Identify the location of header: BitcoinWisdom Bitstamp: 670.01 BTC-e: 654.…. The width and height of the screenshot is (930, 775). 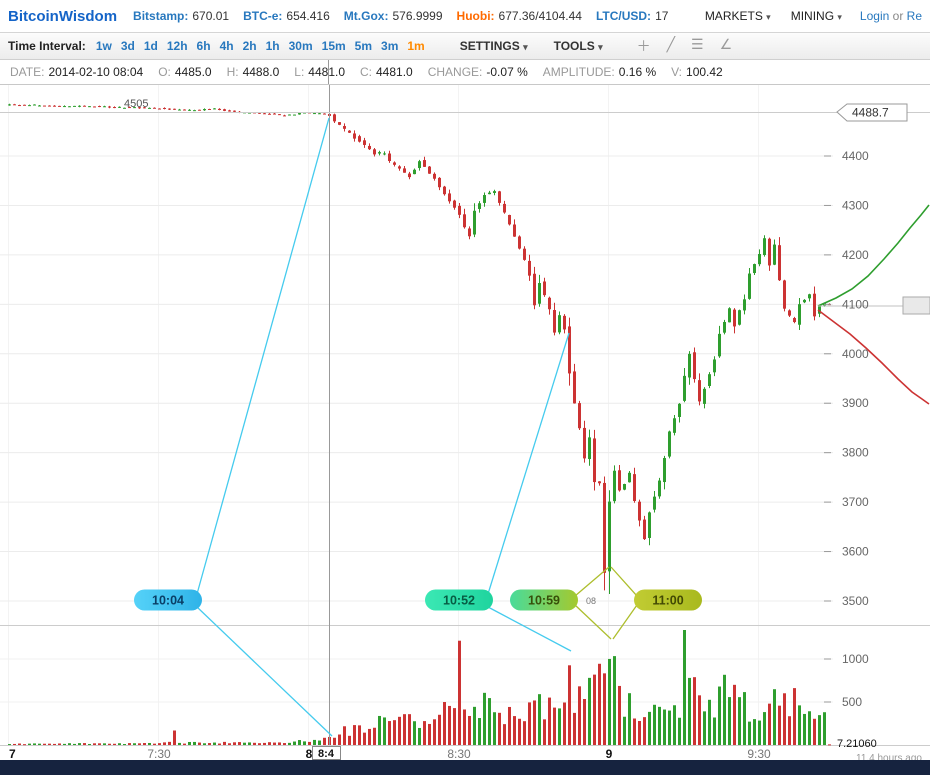
(465, 16).